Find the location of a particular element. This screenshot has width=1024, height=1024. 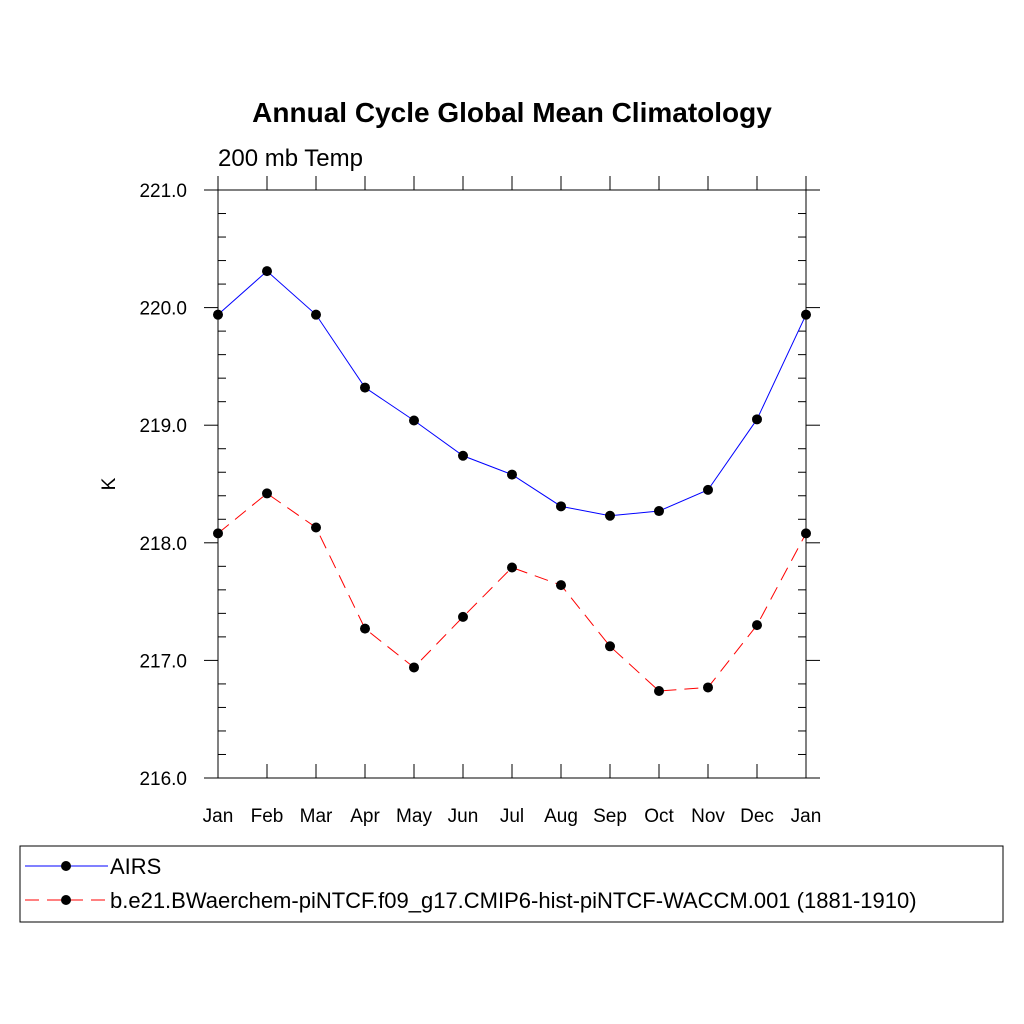

legend-box is located at coordinates (511, 884).